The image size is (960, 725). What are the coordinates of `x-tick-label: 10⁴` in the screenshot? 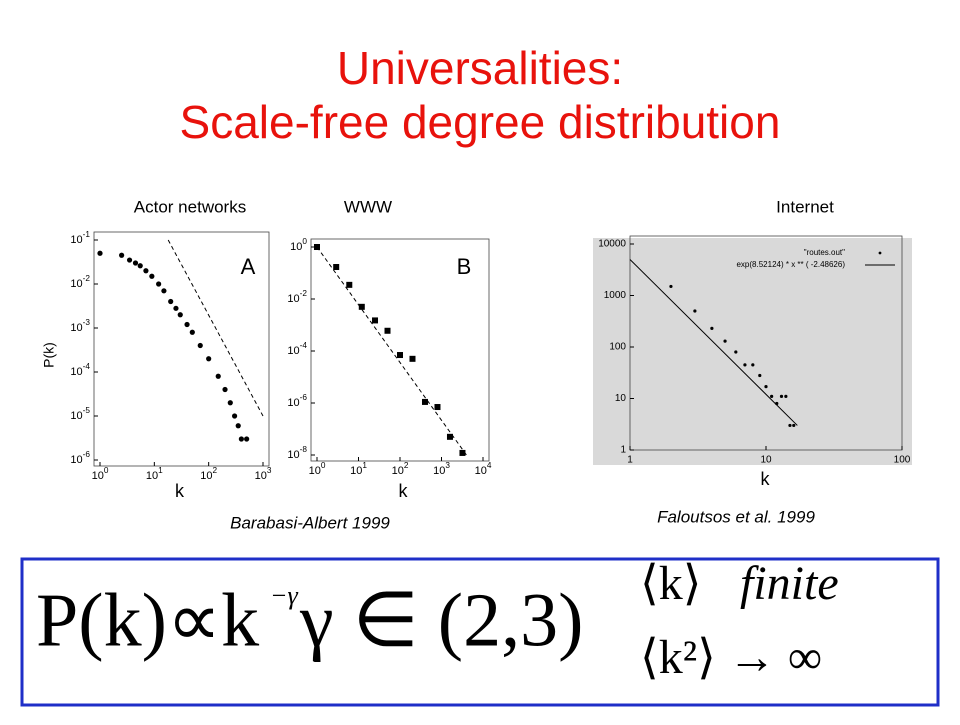 It's located at (483, 469).